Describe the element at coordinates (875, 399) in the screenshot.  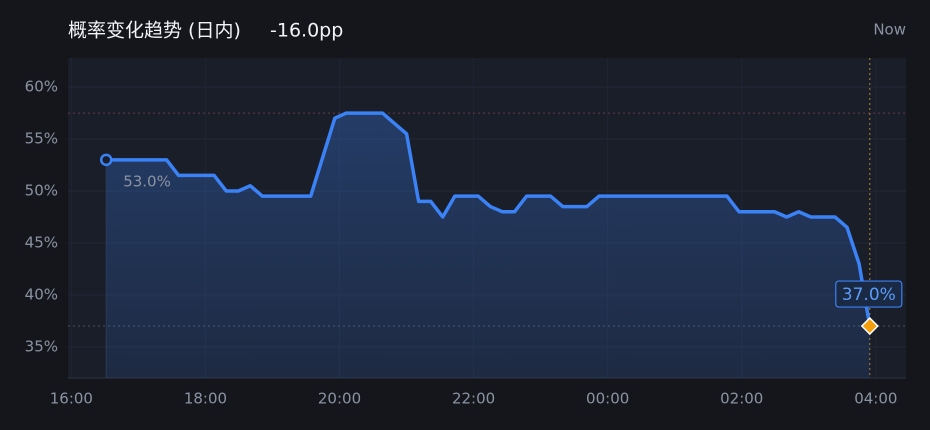
I see `x-tick-label: 04:00` at that location.